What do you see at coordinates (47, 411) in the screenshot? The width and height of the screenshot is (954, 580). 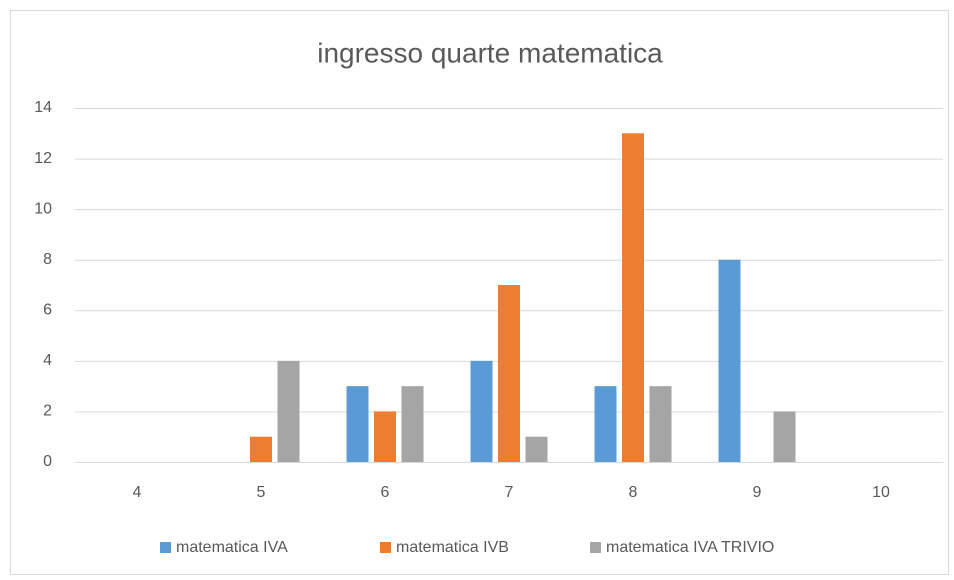 I see `y-tick-label: 2` at bounding box center [47, 411].